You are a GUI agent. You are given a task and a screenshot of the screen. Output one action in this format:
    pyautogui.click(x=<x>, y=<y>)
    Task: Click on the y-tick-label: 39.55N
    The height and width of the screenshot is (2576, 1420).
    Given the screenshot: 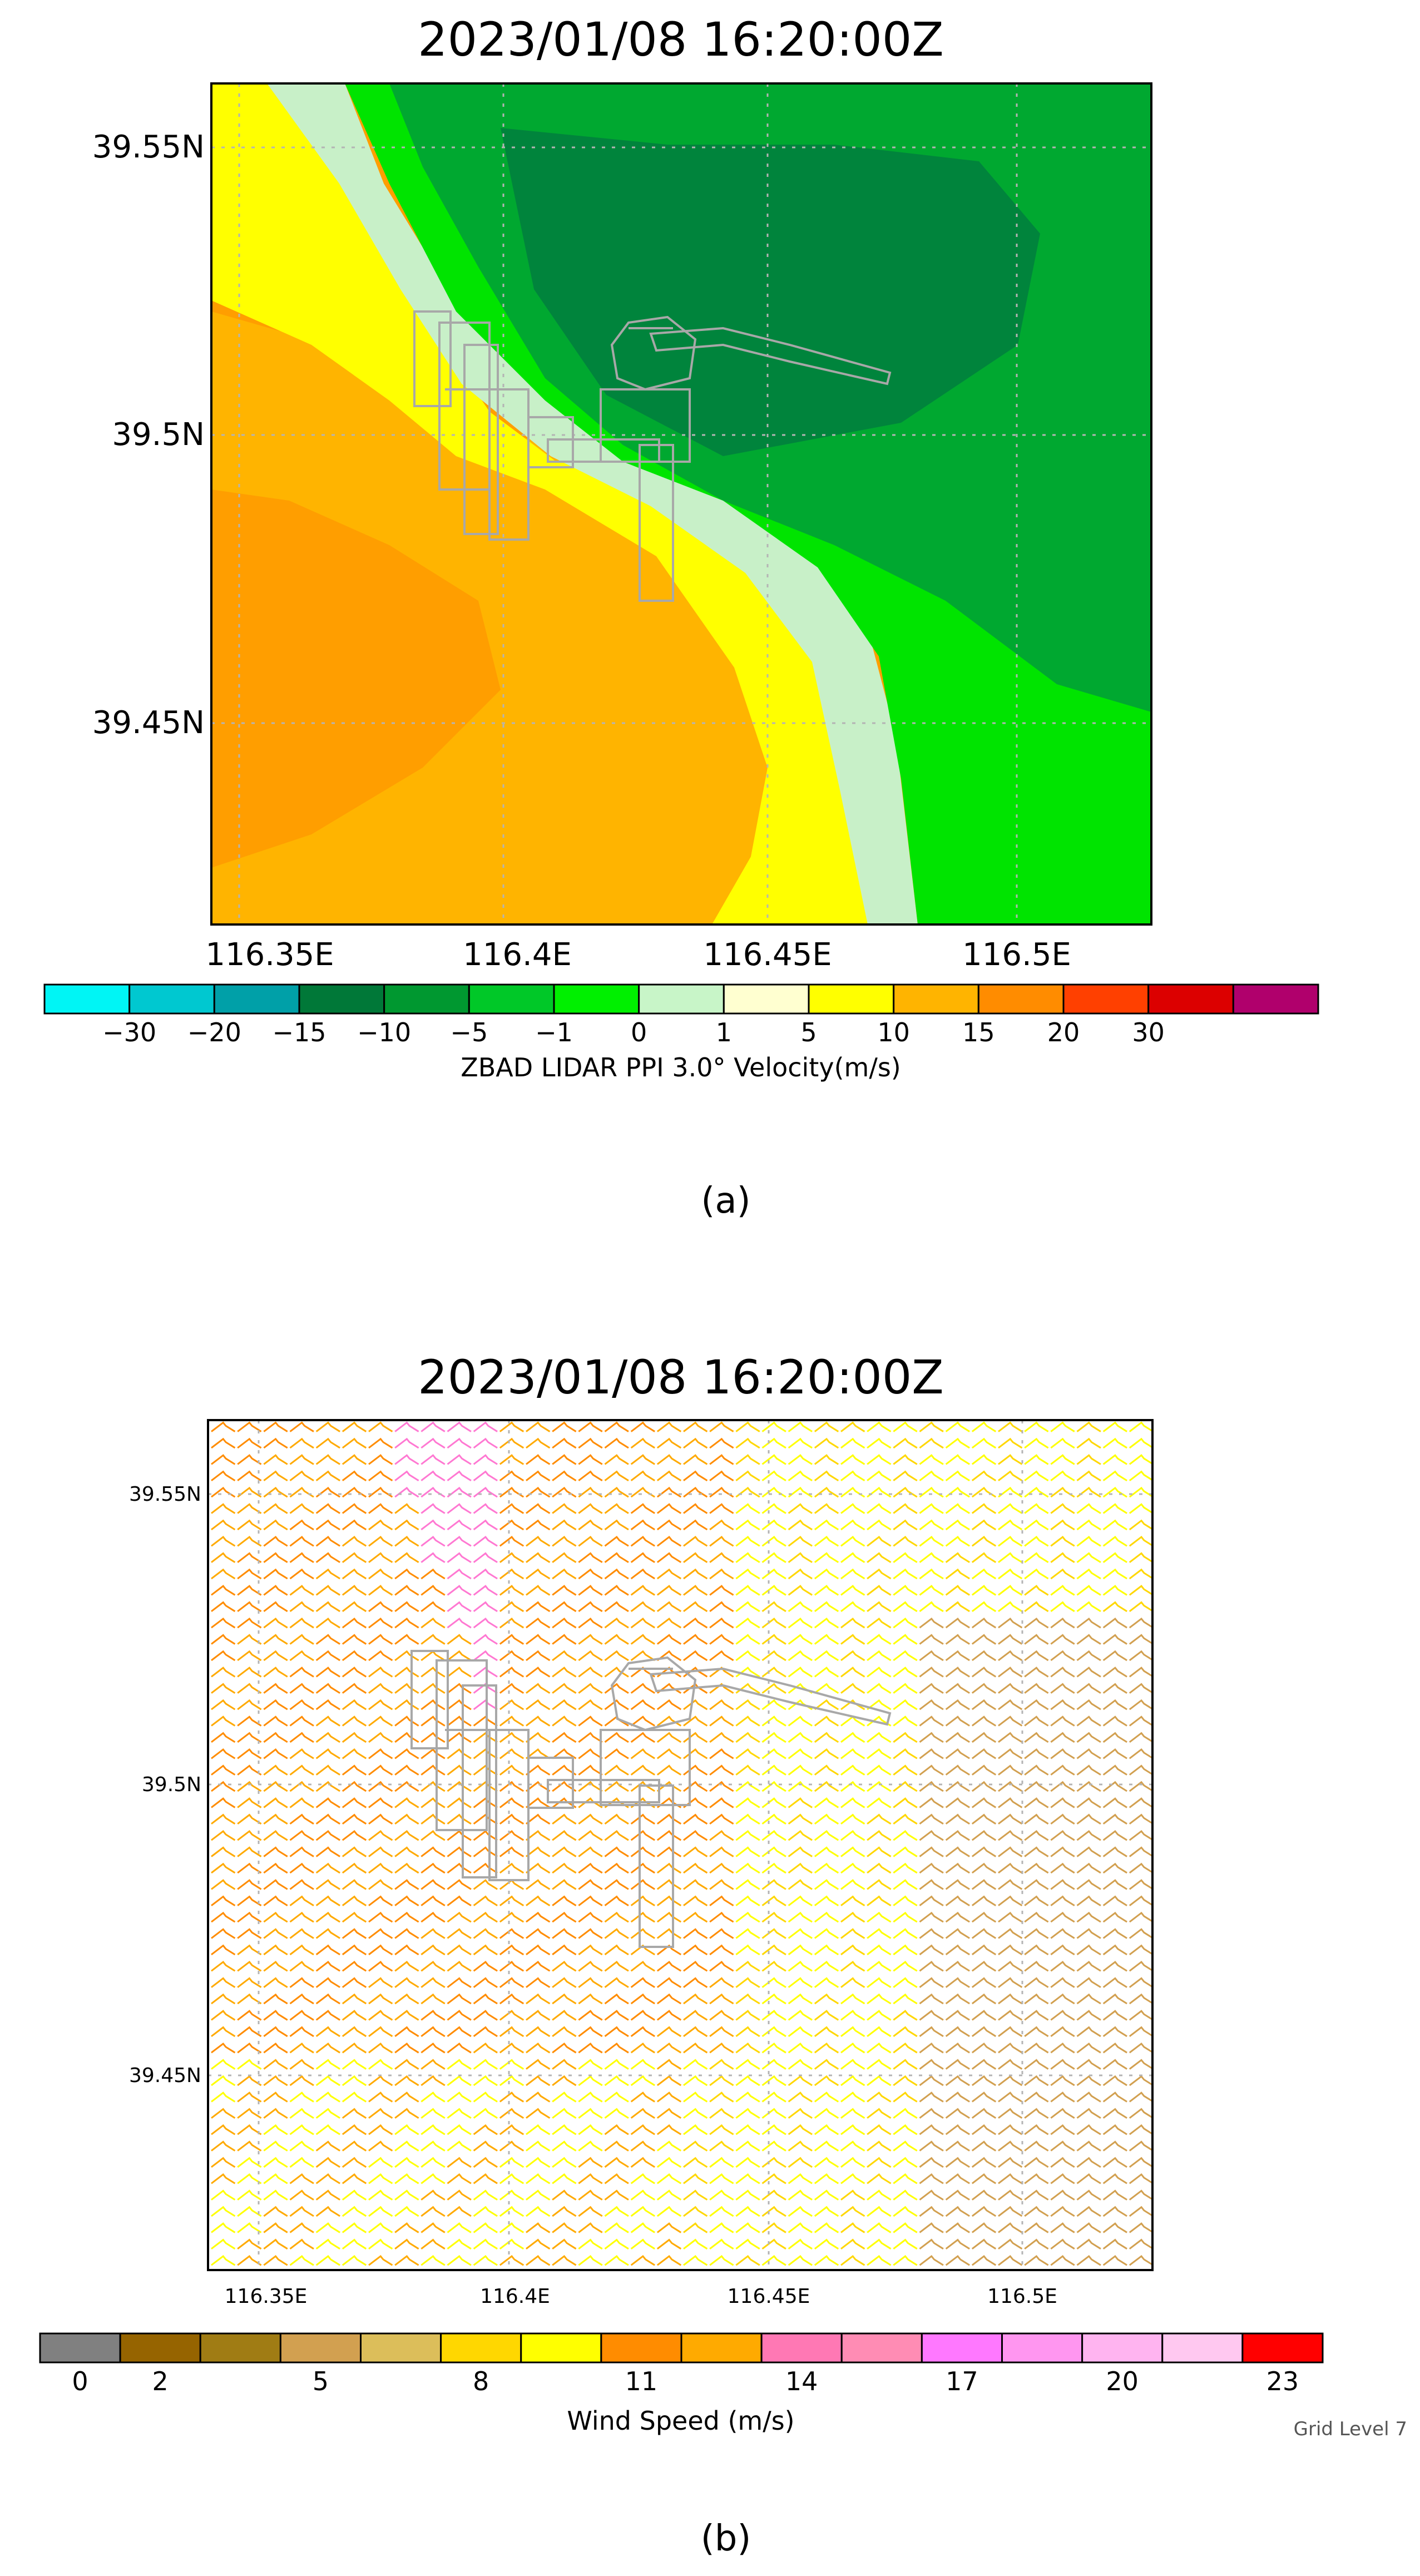 What is the action you would take?
    pyautogui.click(x=165, y=1494)
    